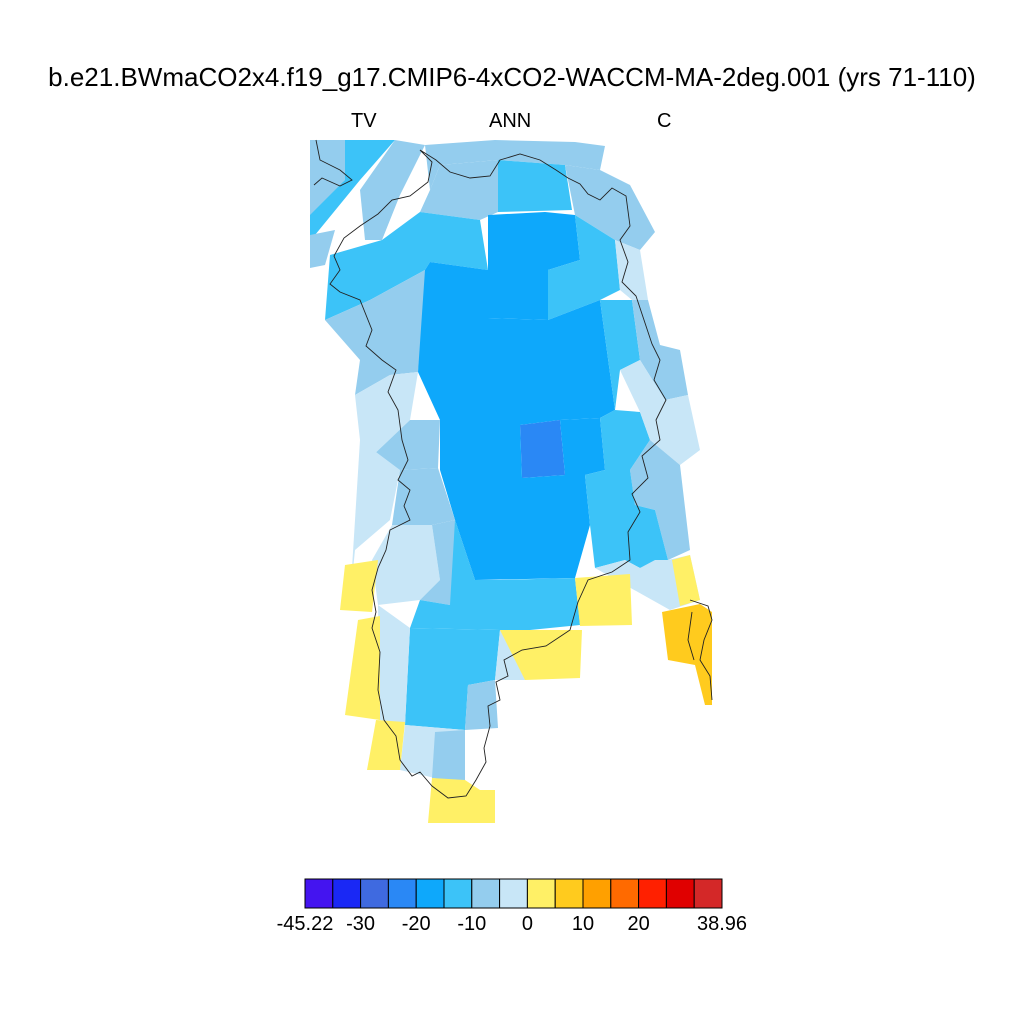  I want to click on colorbar-label: 10, so click(583, 924).